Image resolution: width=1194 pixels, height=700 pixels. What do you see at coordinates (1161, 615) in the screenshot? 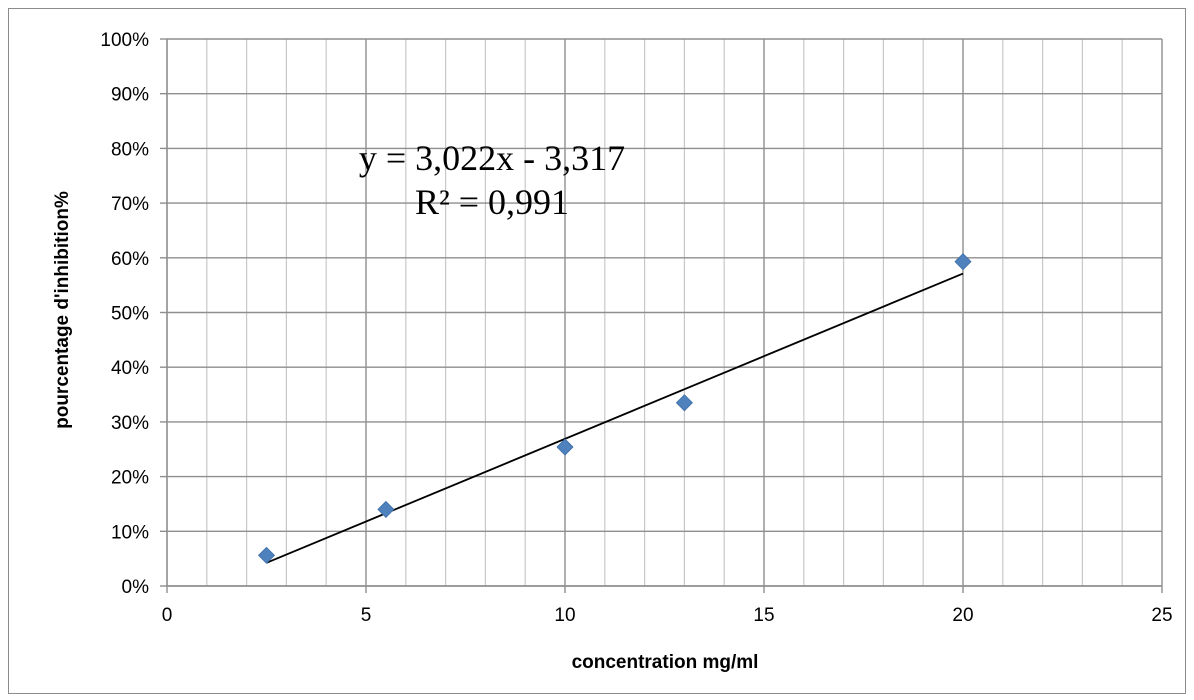
I see `x-tick-label: 25` at bounding box center [1161, 615].